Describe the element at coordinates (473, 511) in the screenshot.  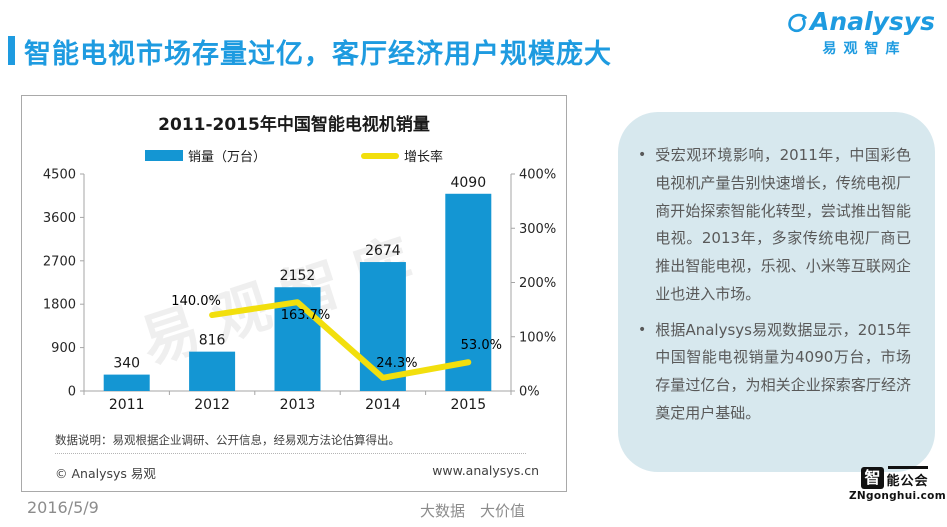
I see `footer-slogan: 大数据 大价值` at that location.